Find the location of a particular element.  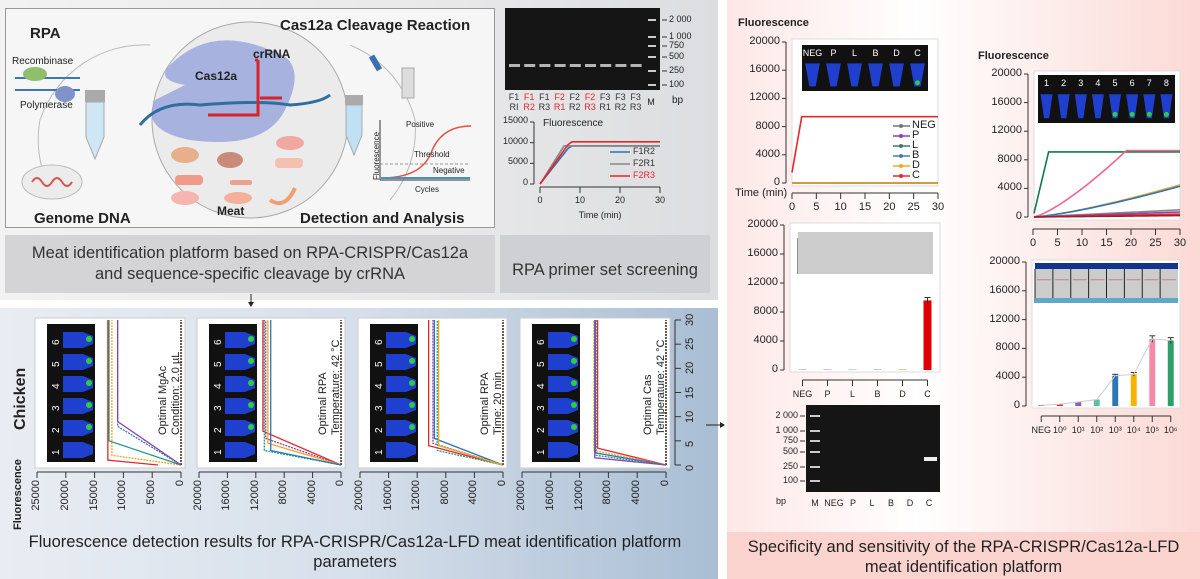

param-tube-label: 3 is located at coordinates (541, 408).